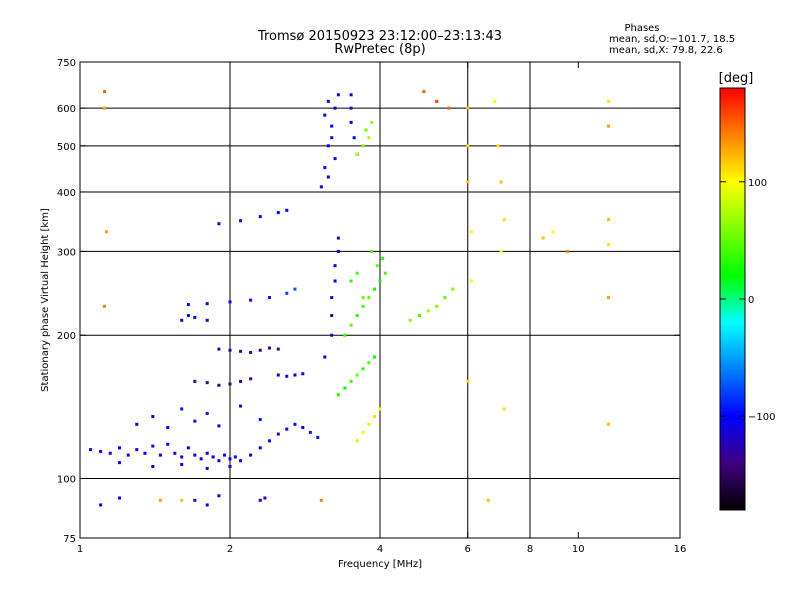 The image size is (800, 604). Describe the element at coordinates (66, 252) in the screenshot. I see `y-tick-label: 300` at that location.